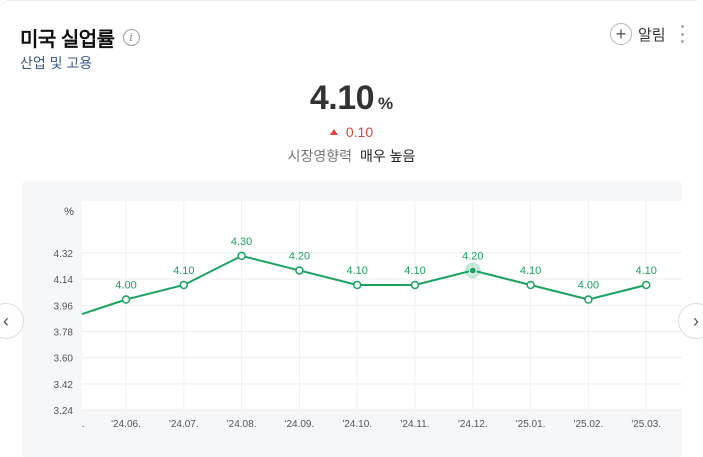 This screenshot has height=457, width=703. Describe the element at coordinates (64, 359) in the screenshot. I see `y-tick-label: 3.60` at that location.